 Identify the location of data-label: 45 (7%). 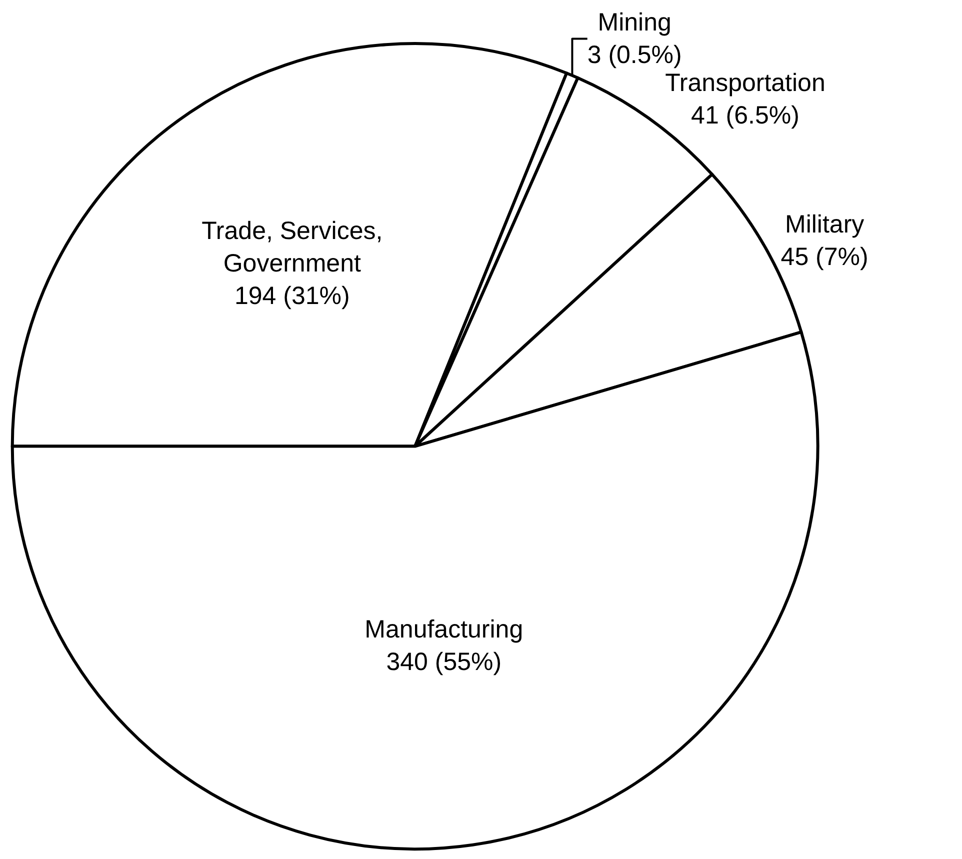
(824, 257).